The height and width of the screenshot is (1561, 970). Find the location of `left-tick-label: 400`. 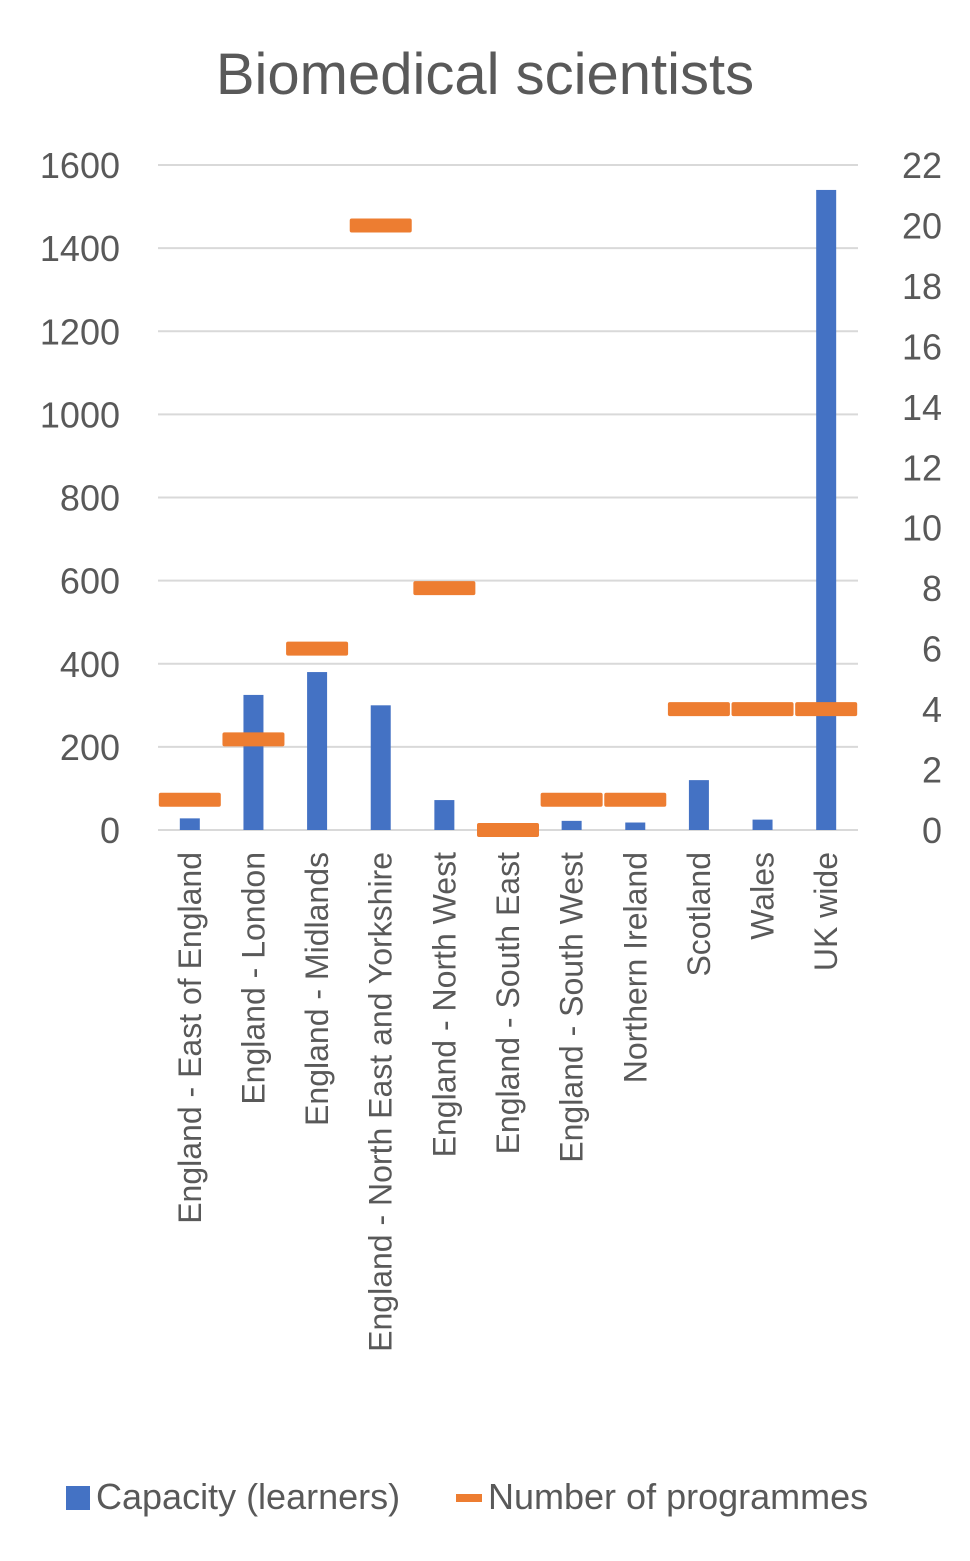

left-tick-label: 400 is located at coordinates (90, 664).